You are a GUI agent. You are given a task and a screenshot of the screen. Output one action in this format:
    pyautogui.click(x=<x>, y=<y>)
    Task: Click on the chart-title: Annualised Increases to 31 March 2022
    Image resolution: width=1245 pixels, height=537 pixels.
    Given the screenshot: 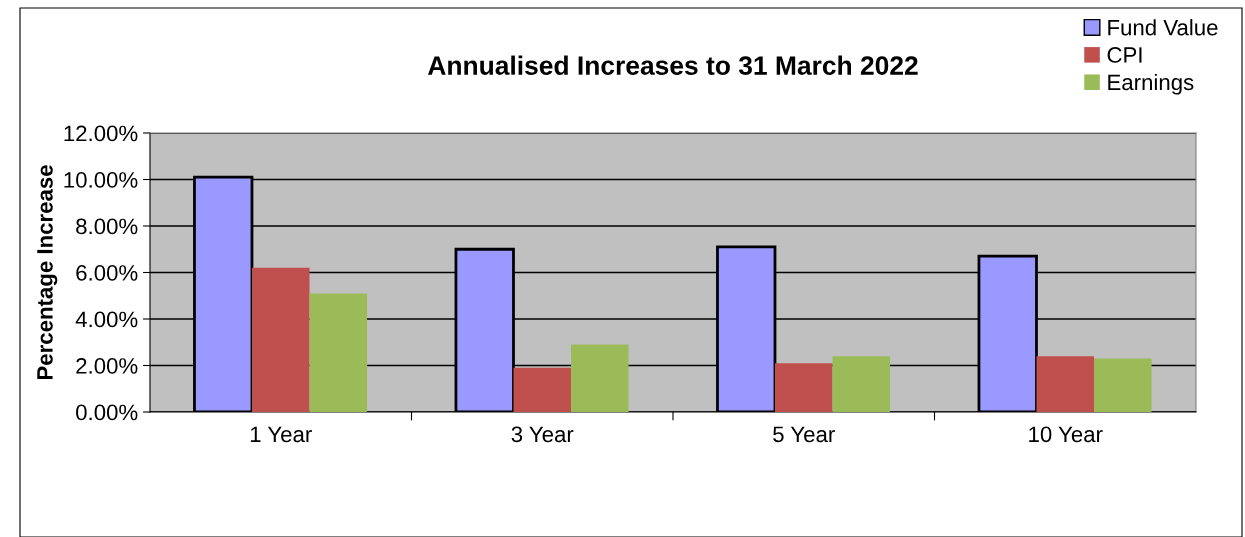 What is the action you would take?
    pyautogui.click(x=673, y=65)
    